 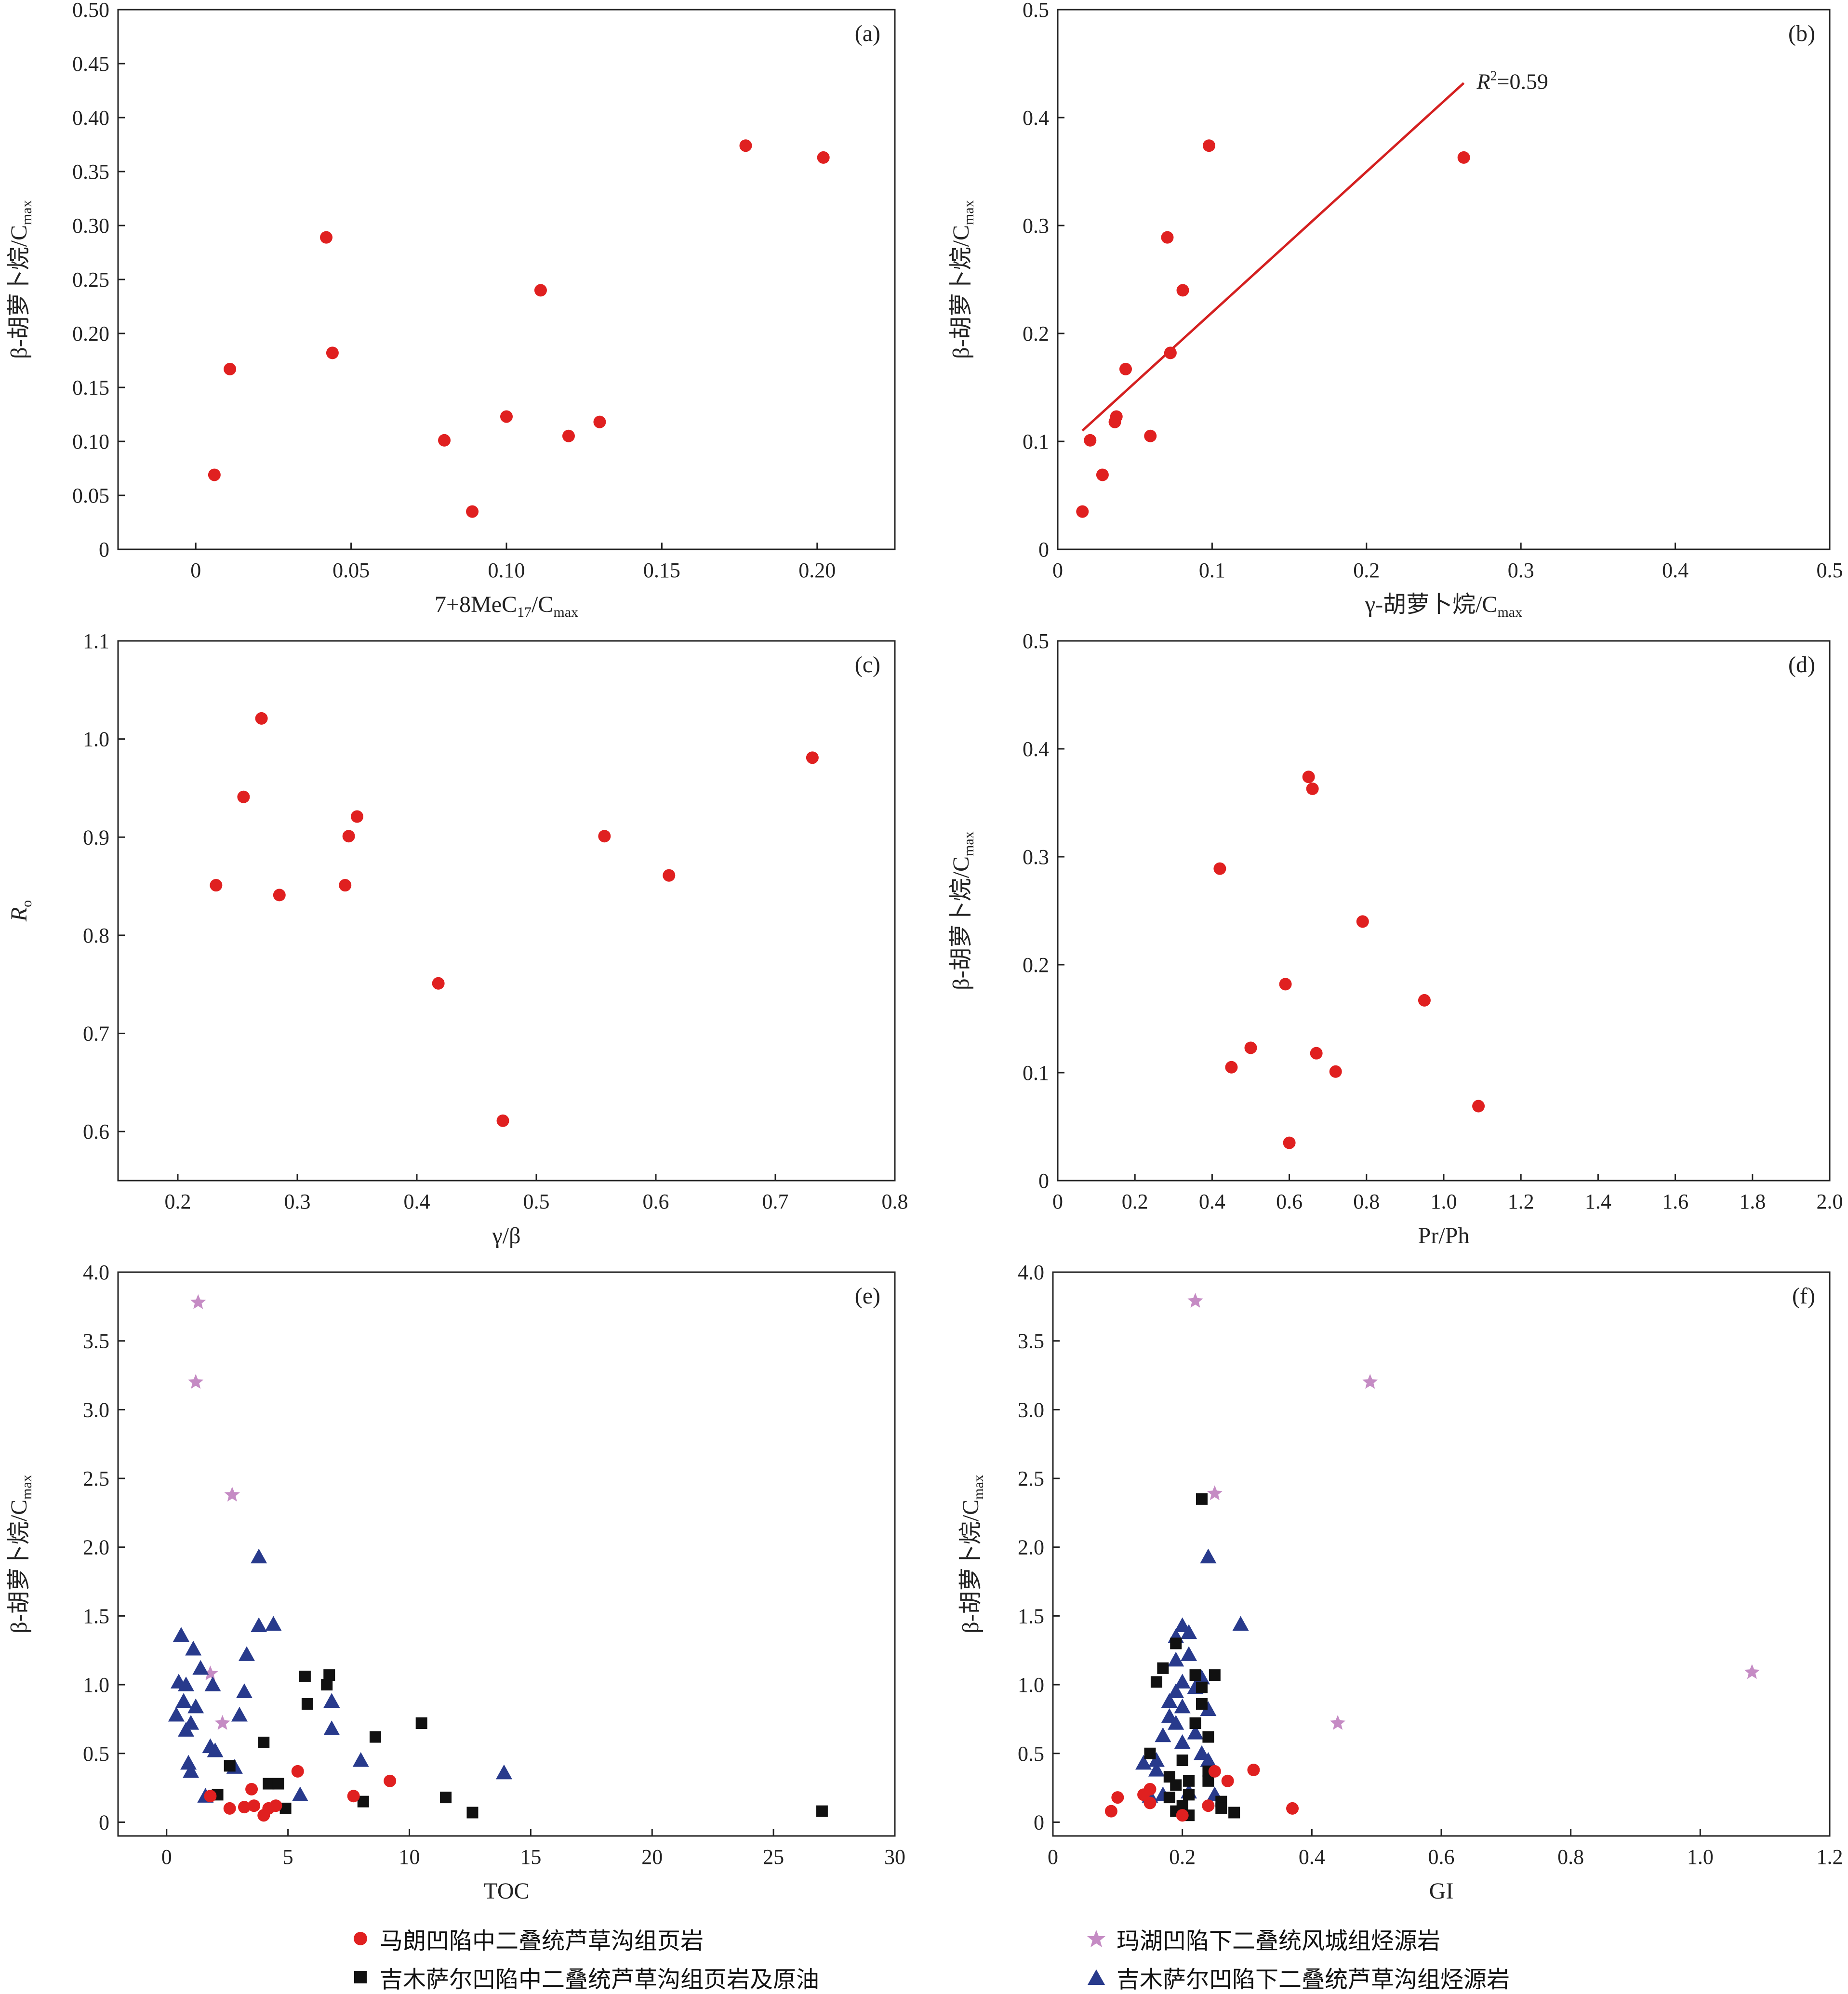 I want to click on y-tick-label: 0.4, so click(x=1036, y=749).